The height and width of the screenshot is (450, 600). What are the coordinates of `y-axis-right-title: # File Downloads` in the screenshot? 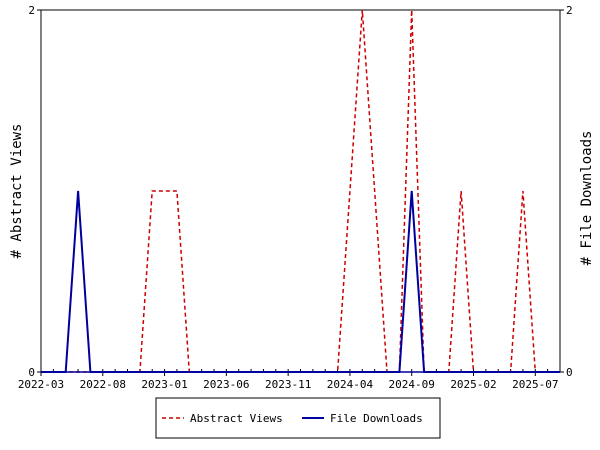 It's located at (587, 198).